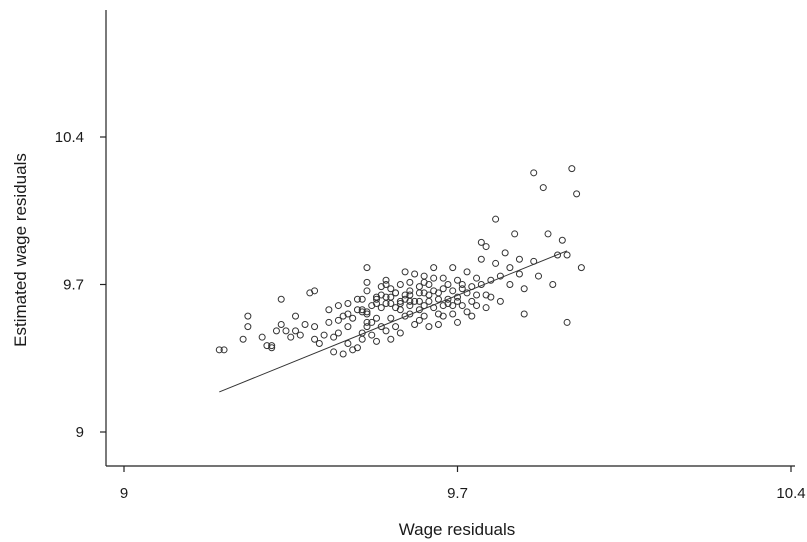 Image resolution: width=807 pixels, height=542 pixels. I want to click on x-tick-label: 9, so click(124, 493).